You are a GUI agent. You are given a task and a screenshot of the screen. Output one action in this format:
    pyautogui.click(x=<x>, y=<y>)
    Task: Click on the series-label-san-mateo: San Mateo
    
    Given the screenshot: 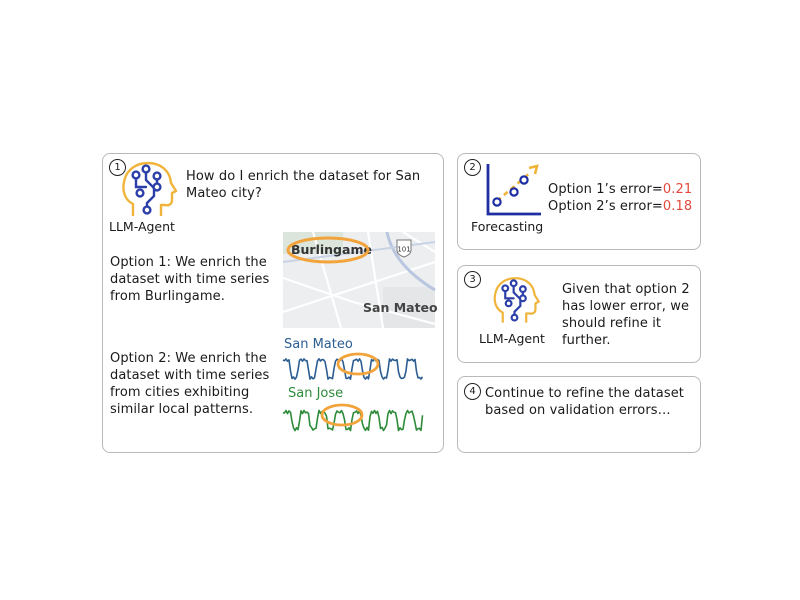 What is the action you would take?
    pyautogui.click(x=318, y=344)
    